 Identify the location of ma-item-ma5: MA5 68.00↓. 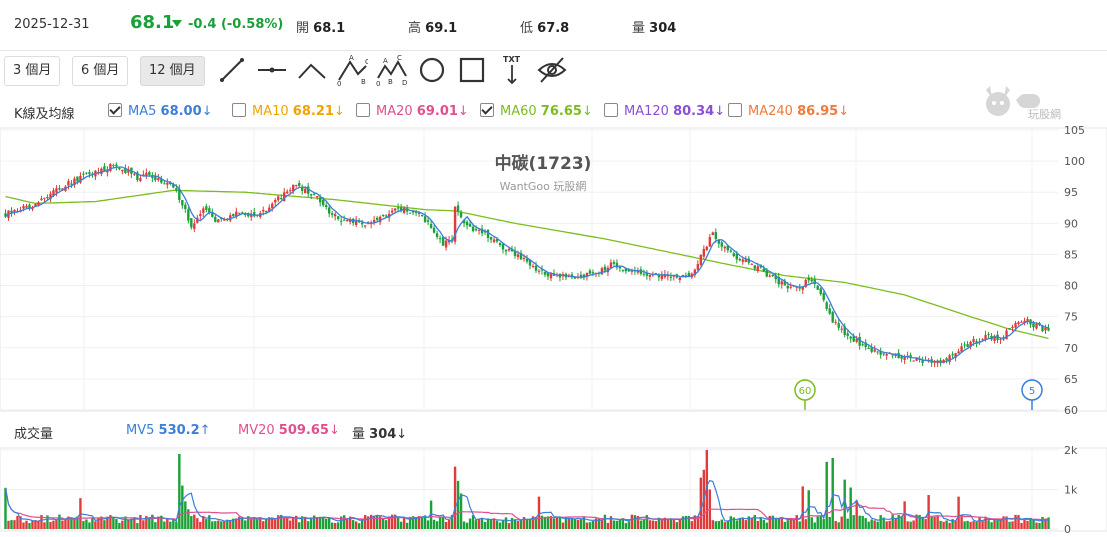
(160, 111).